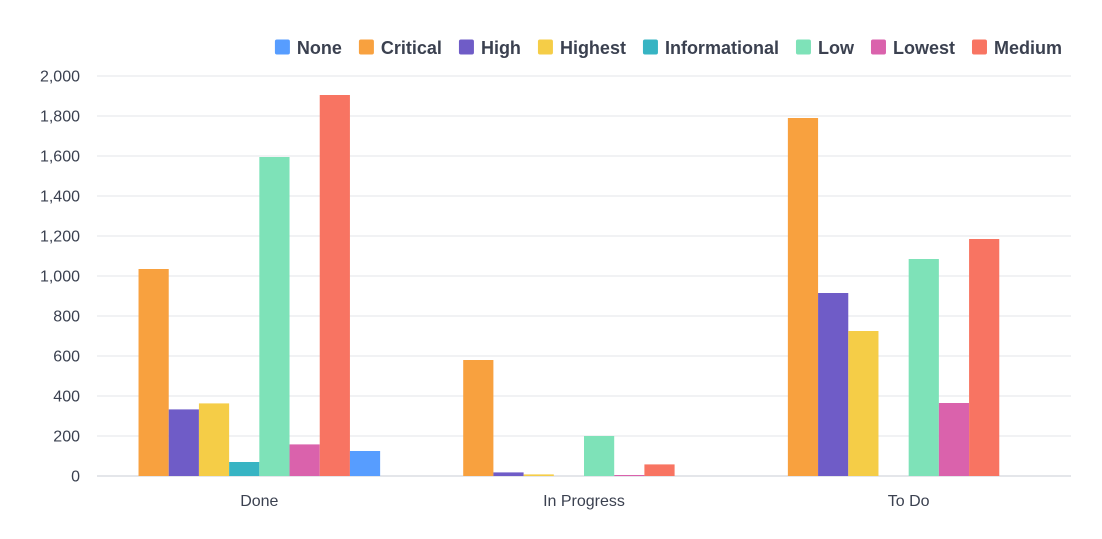 The height and width of the screenshot is (539, 1102). Describe the element at coordinates (593, 48) in the screenshot. I see `legend-label: Highest` at that location.